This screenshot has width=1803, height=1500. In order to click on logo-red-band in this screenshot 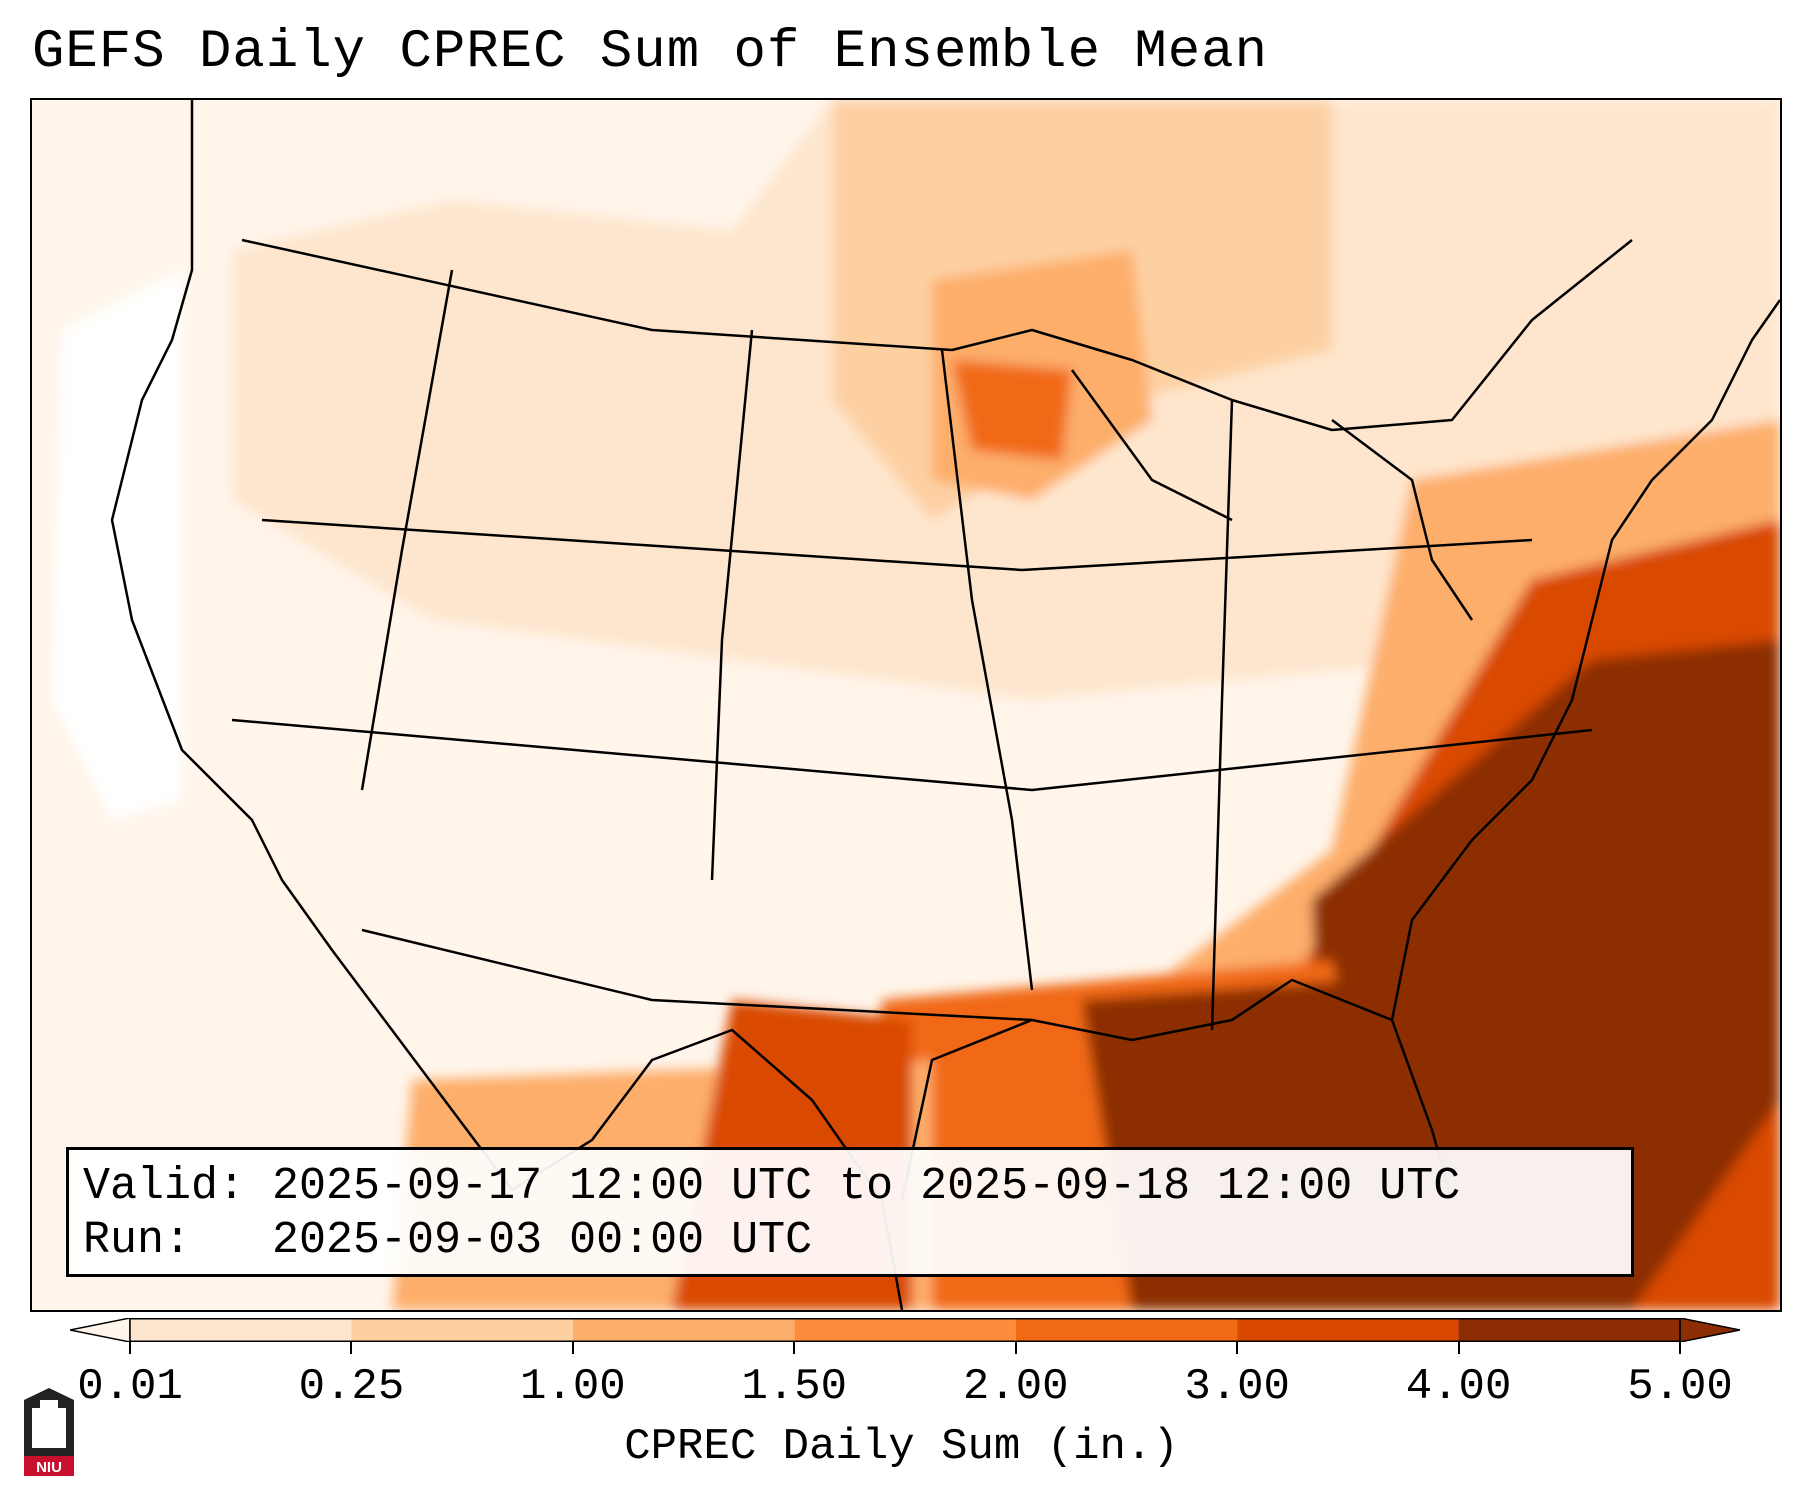, I will do `click(49, 1466)`.